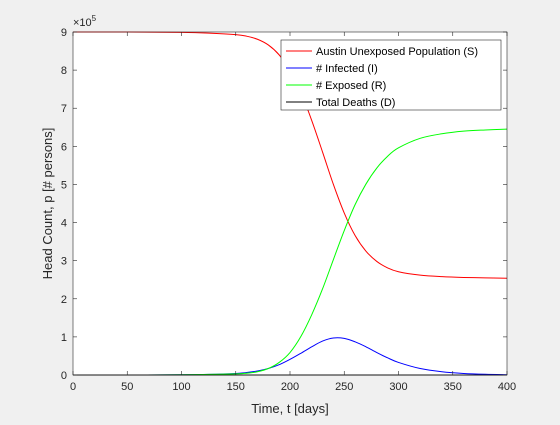  Describe the element at coordinates (398, 387) in the screenshot. I see `x-tick-label: 300` at that location.